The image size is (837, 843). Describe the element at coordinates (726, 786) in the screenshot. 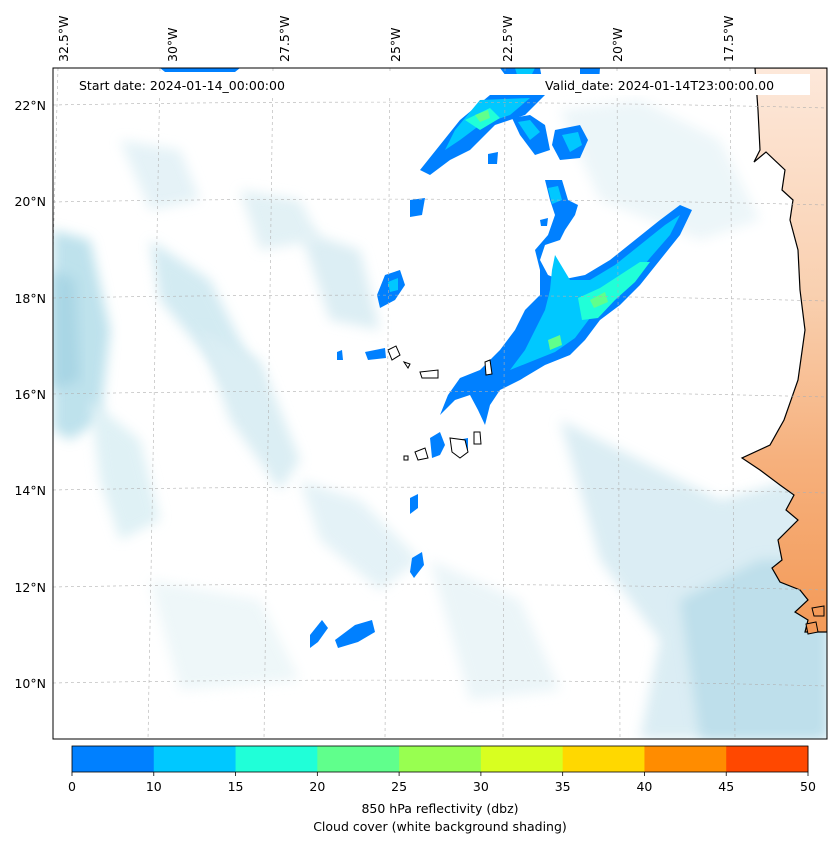

I see `colorbar-tick-label: 45` at that location.